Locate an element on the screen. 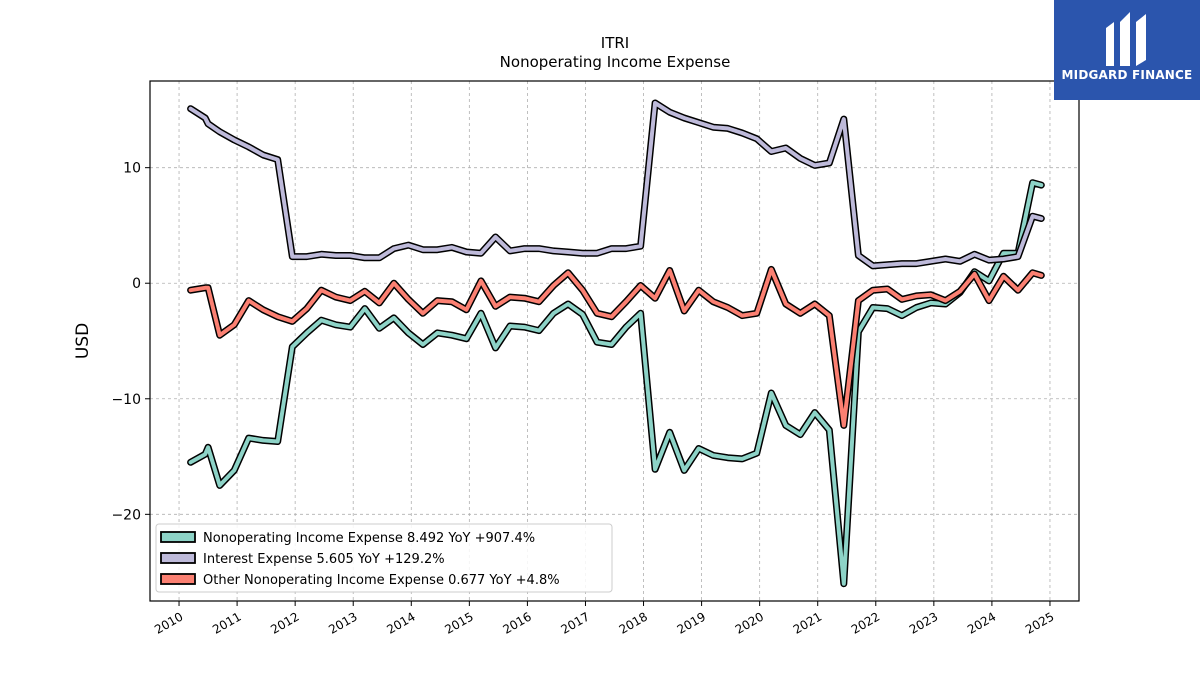 This screenshot has height=675, width=1200. x-tick-label: 2019 is located at coordinates (691, 622).